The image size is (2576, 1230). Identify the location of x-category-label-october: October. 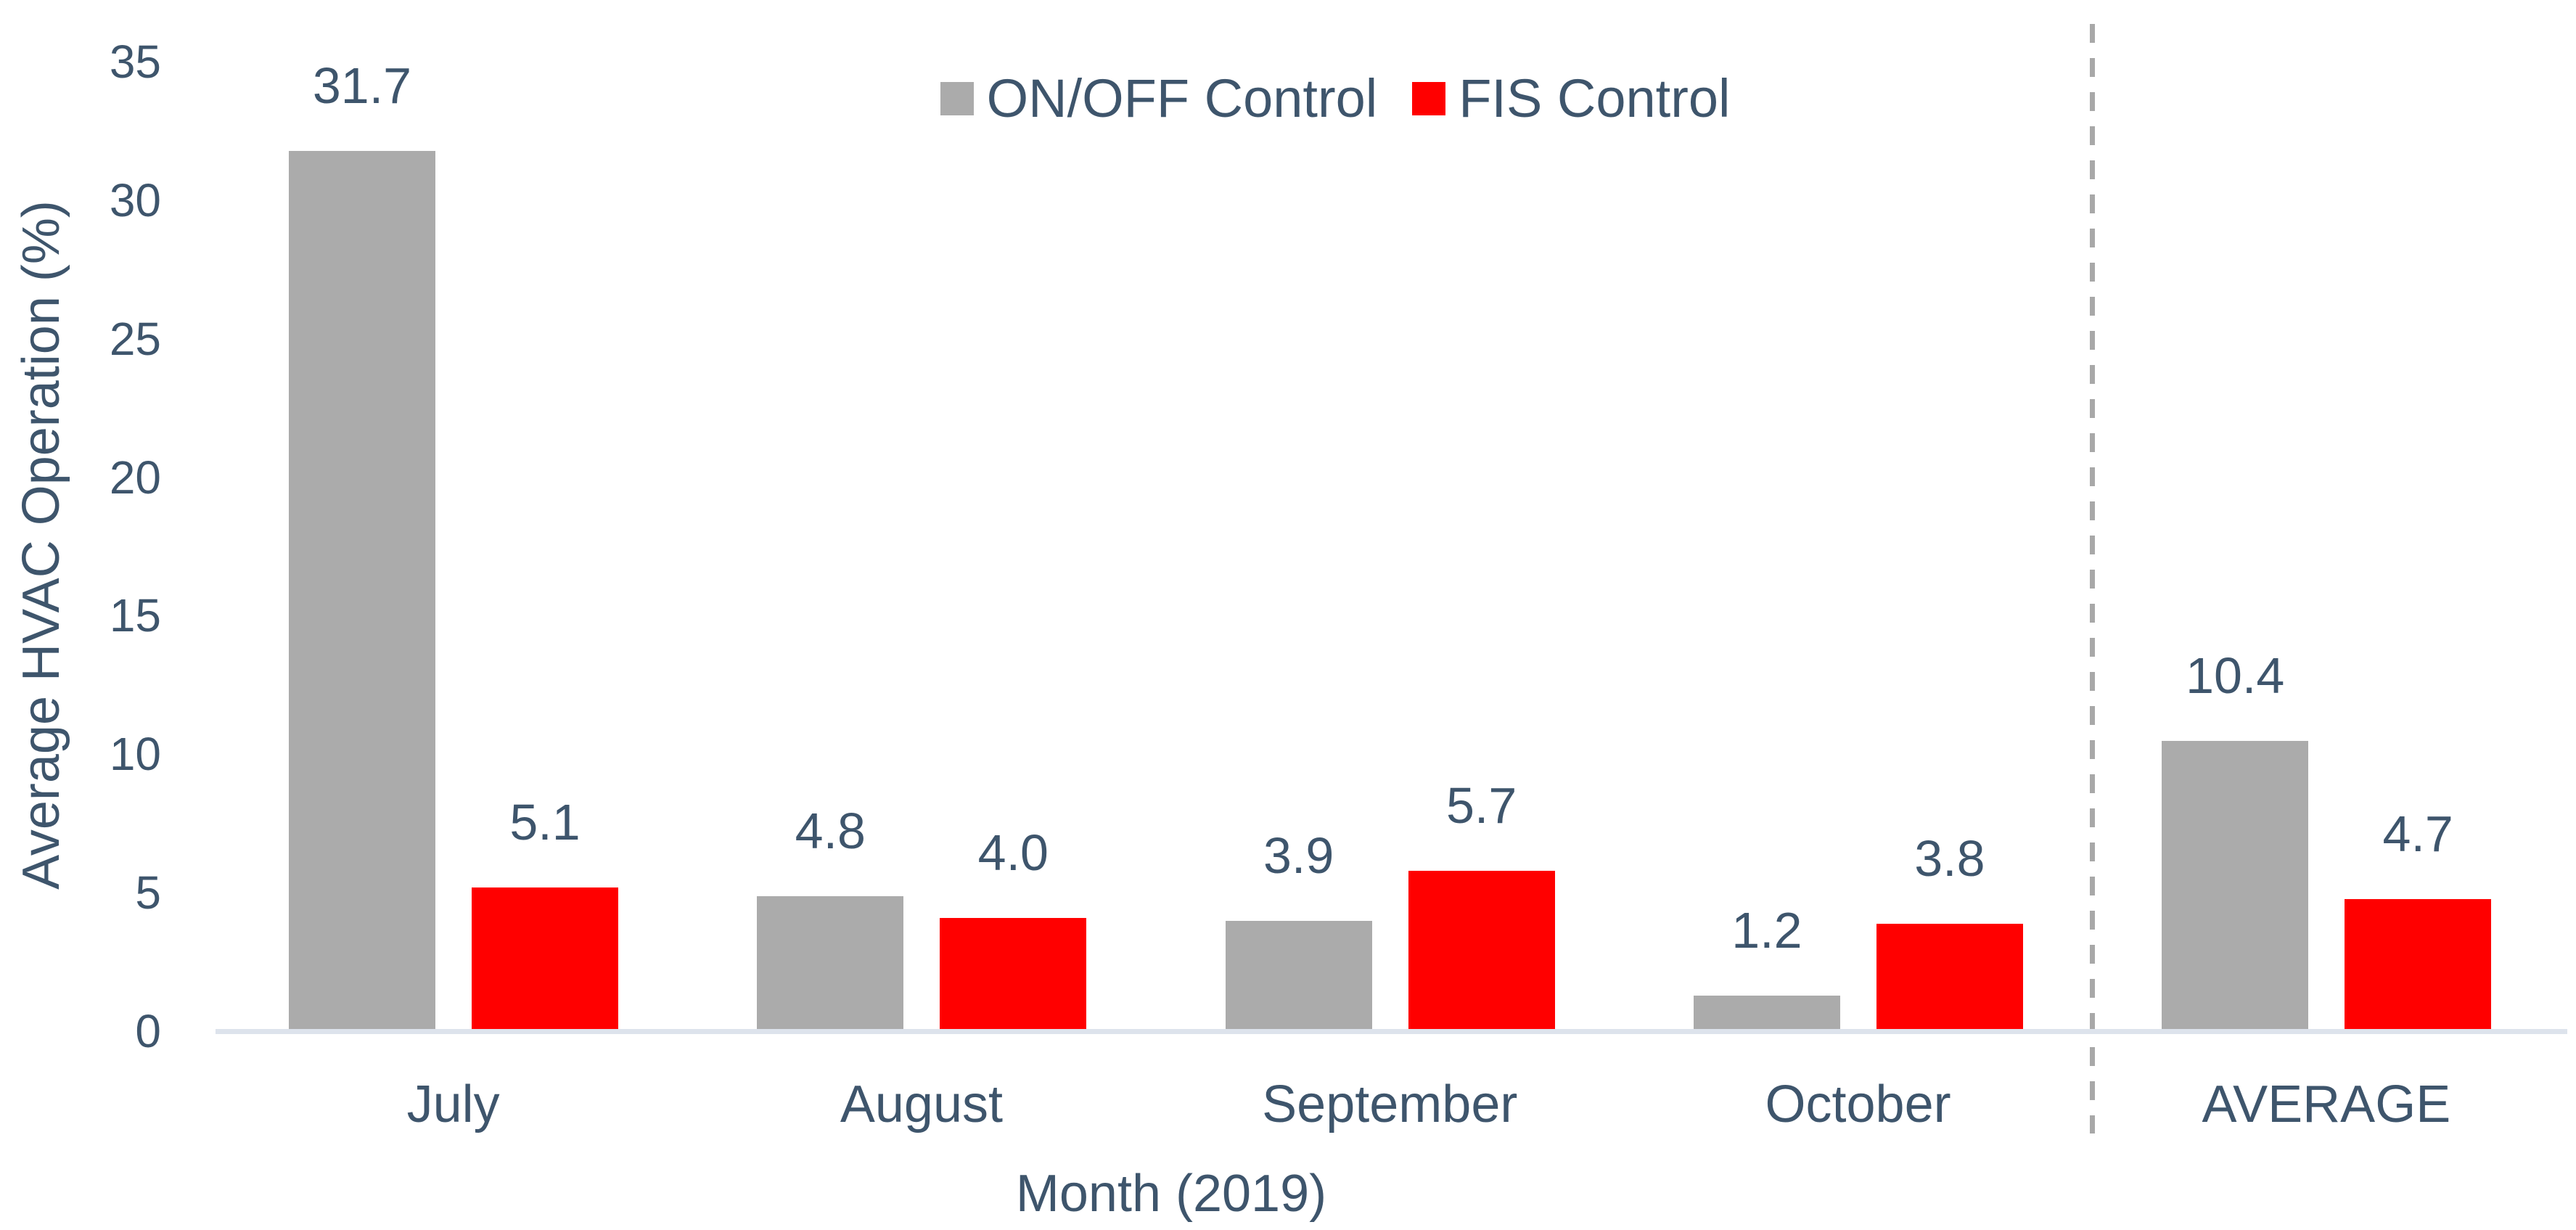
(1858, 1104).